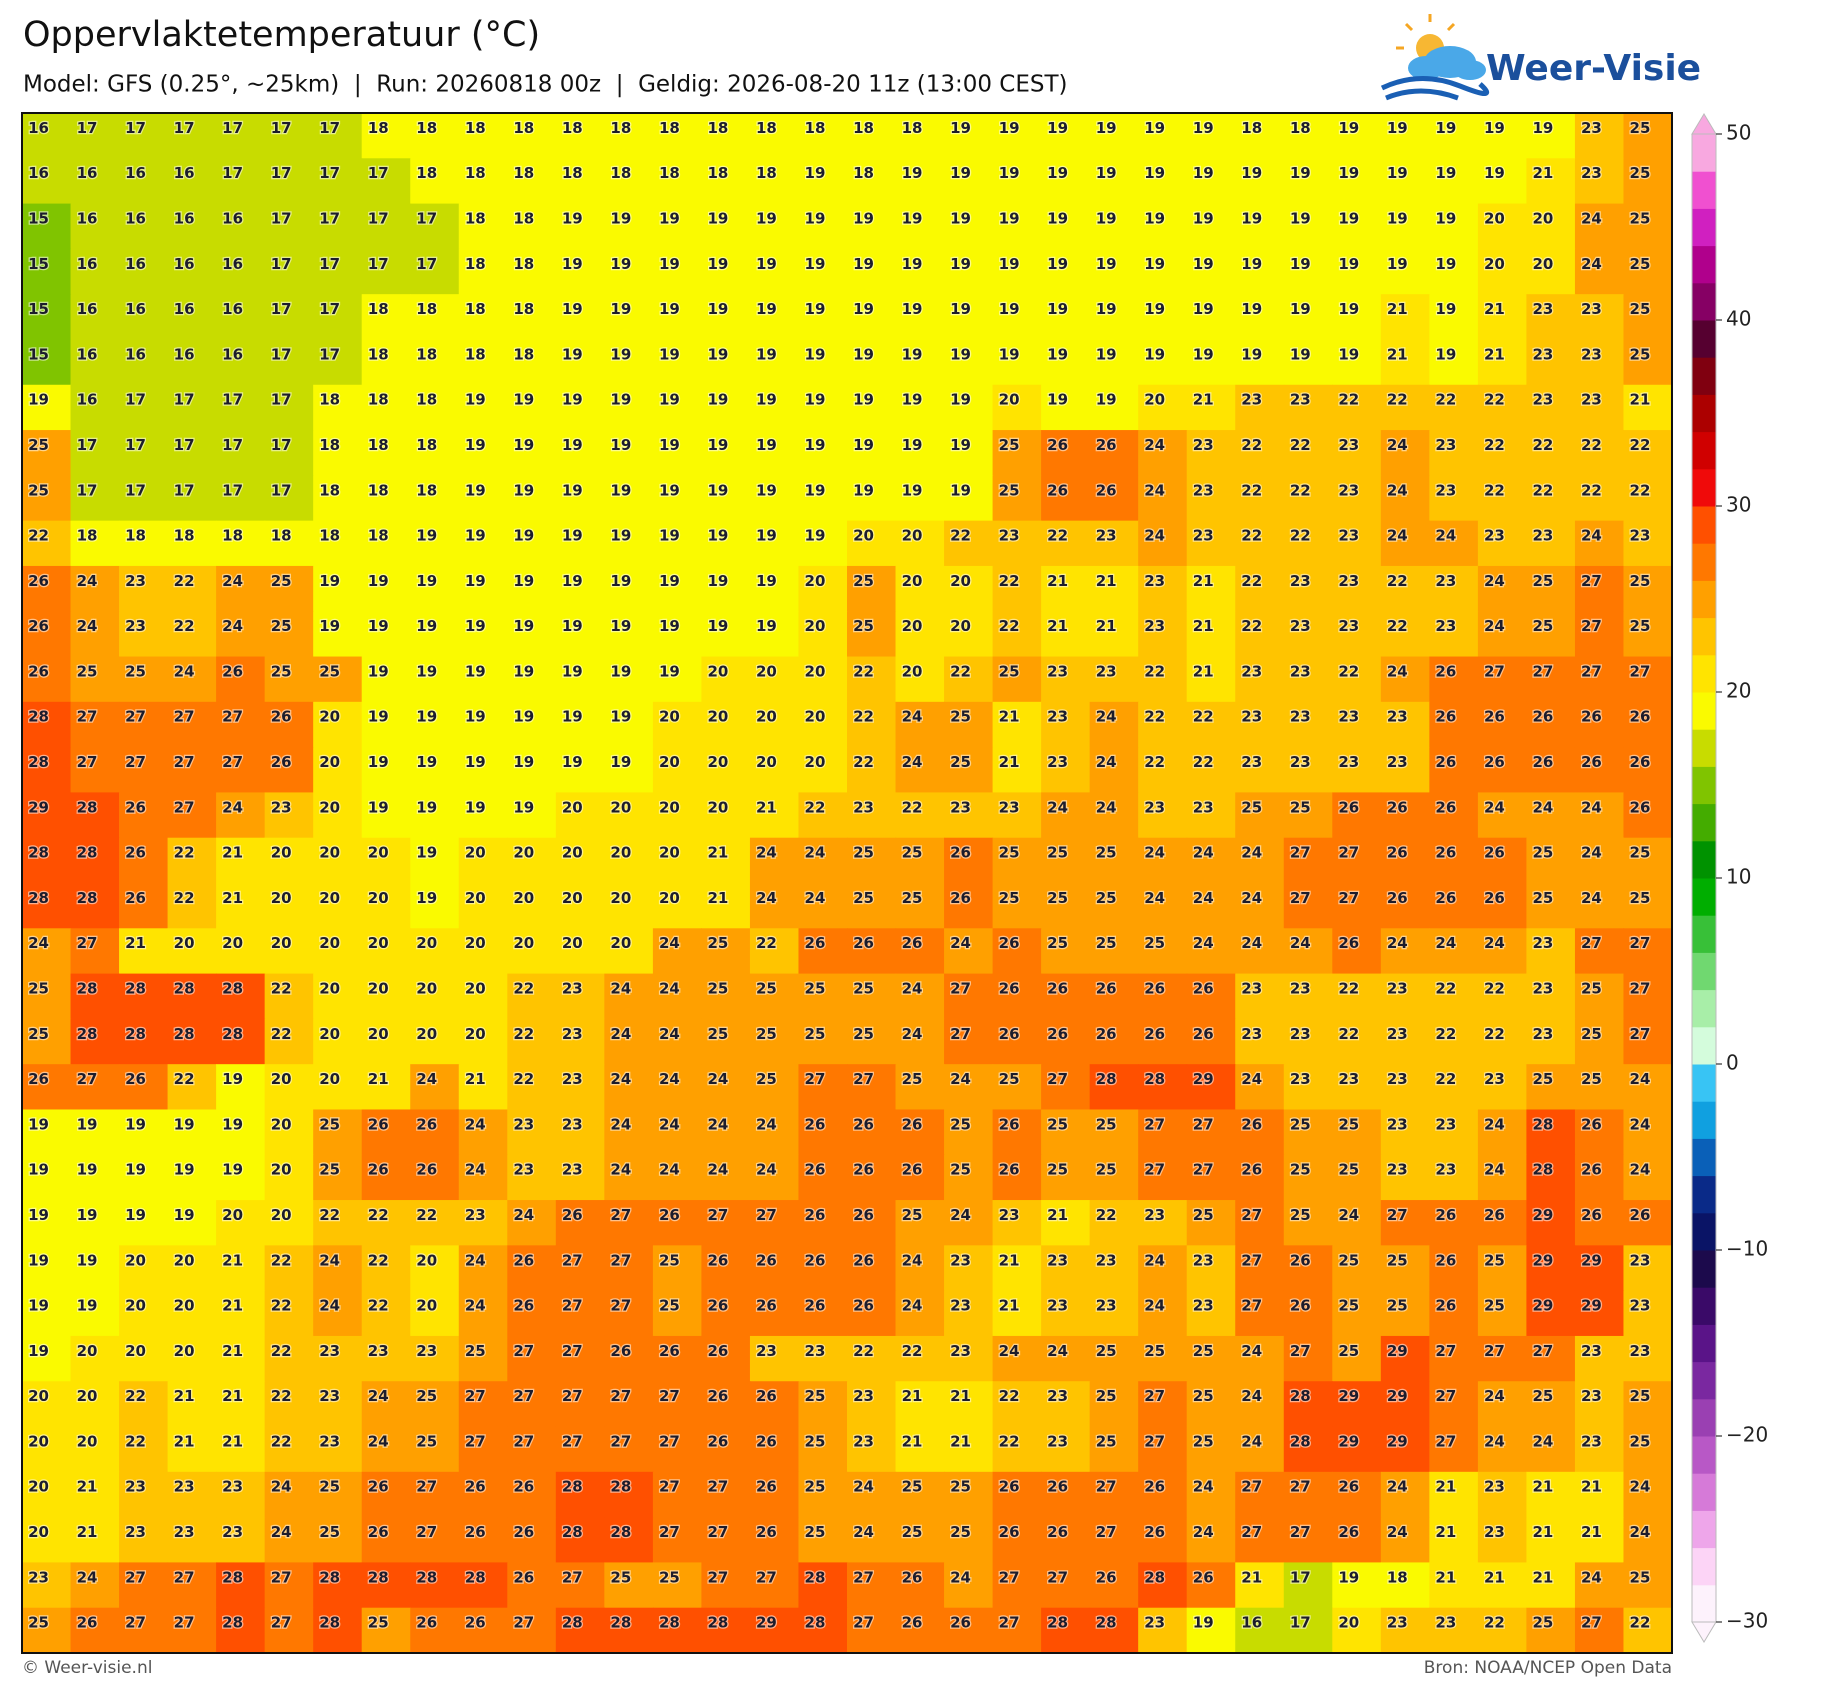 The height and width of the screenshot is (1681, 1824). I want to click on temperature-label: 29, so click(1397, 1441).